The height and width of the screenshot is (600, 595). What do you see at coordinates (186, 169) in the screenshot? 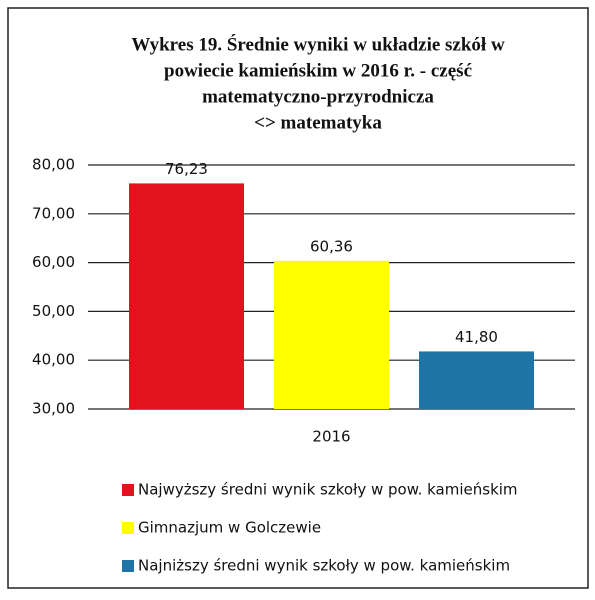
I see `data-label: 76,23` at bounding box center [186, 169].